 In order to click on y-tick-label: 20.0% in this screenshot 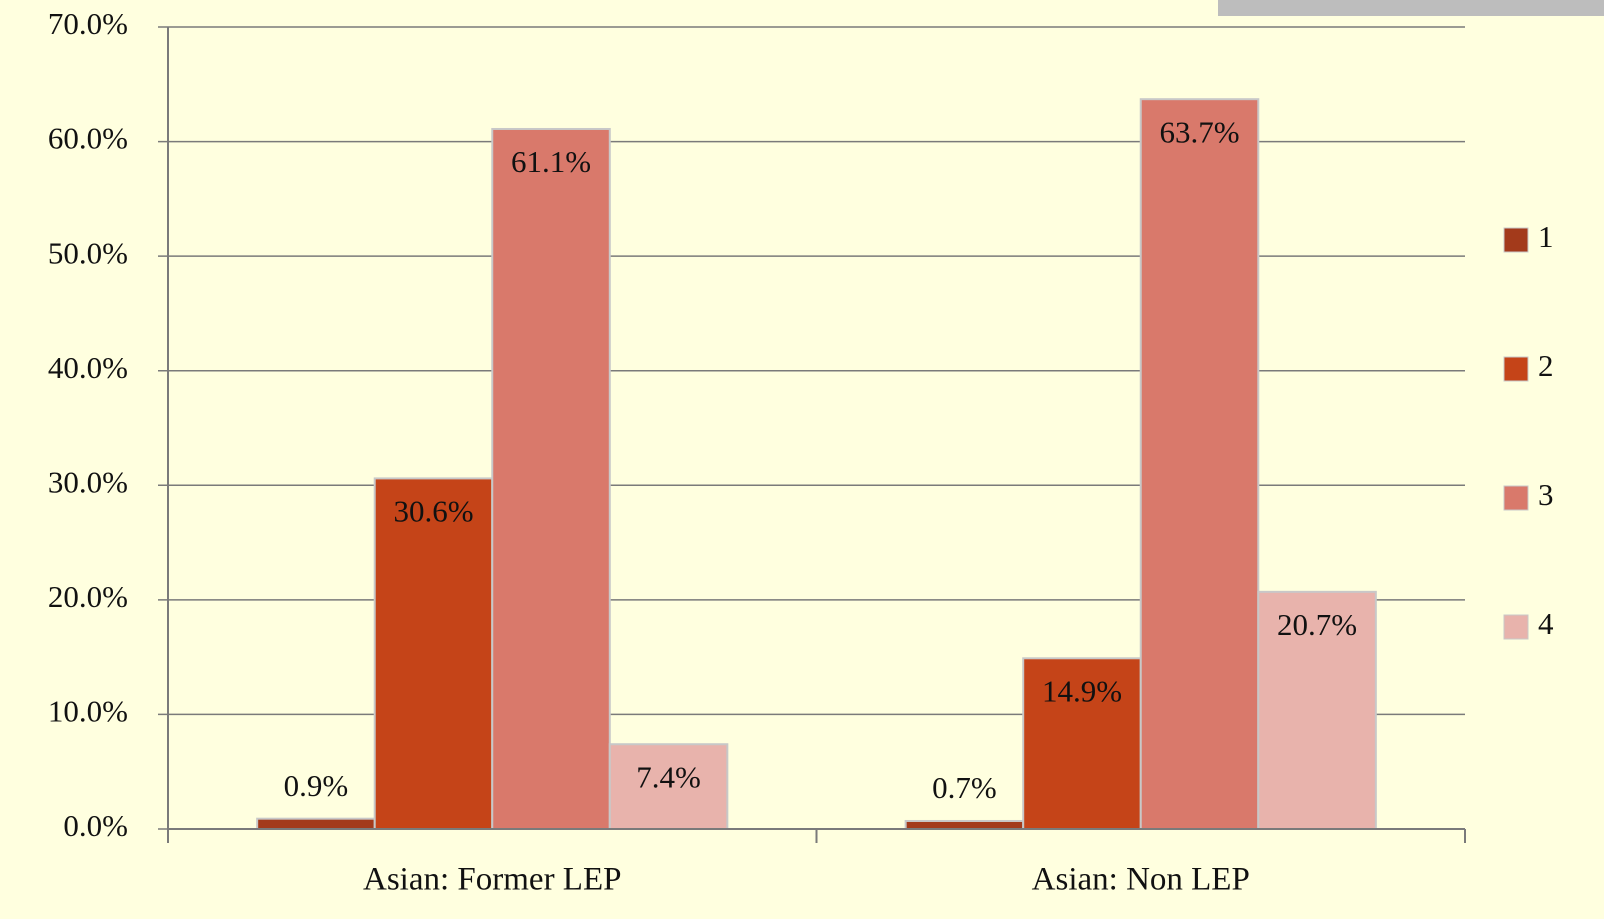, I will do `click(88, 596)`.